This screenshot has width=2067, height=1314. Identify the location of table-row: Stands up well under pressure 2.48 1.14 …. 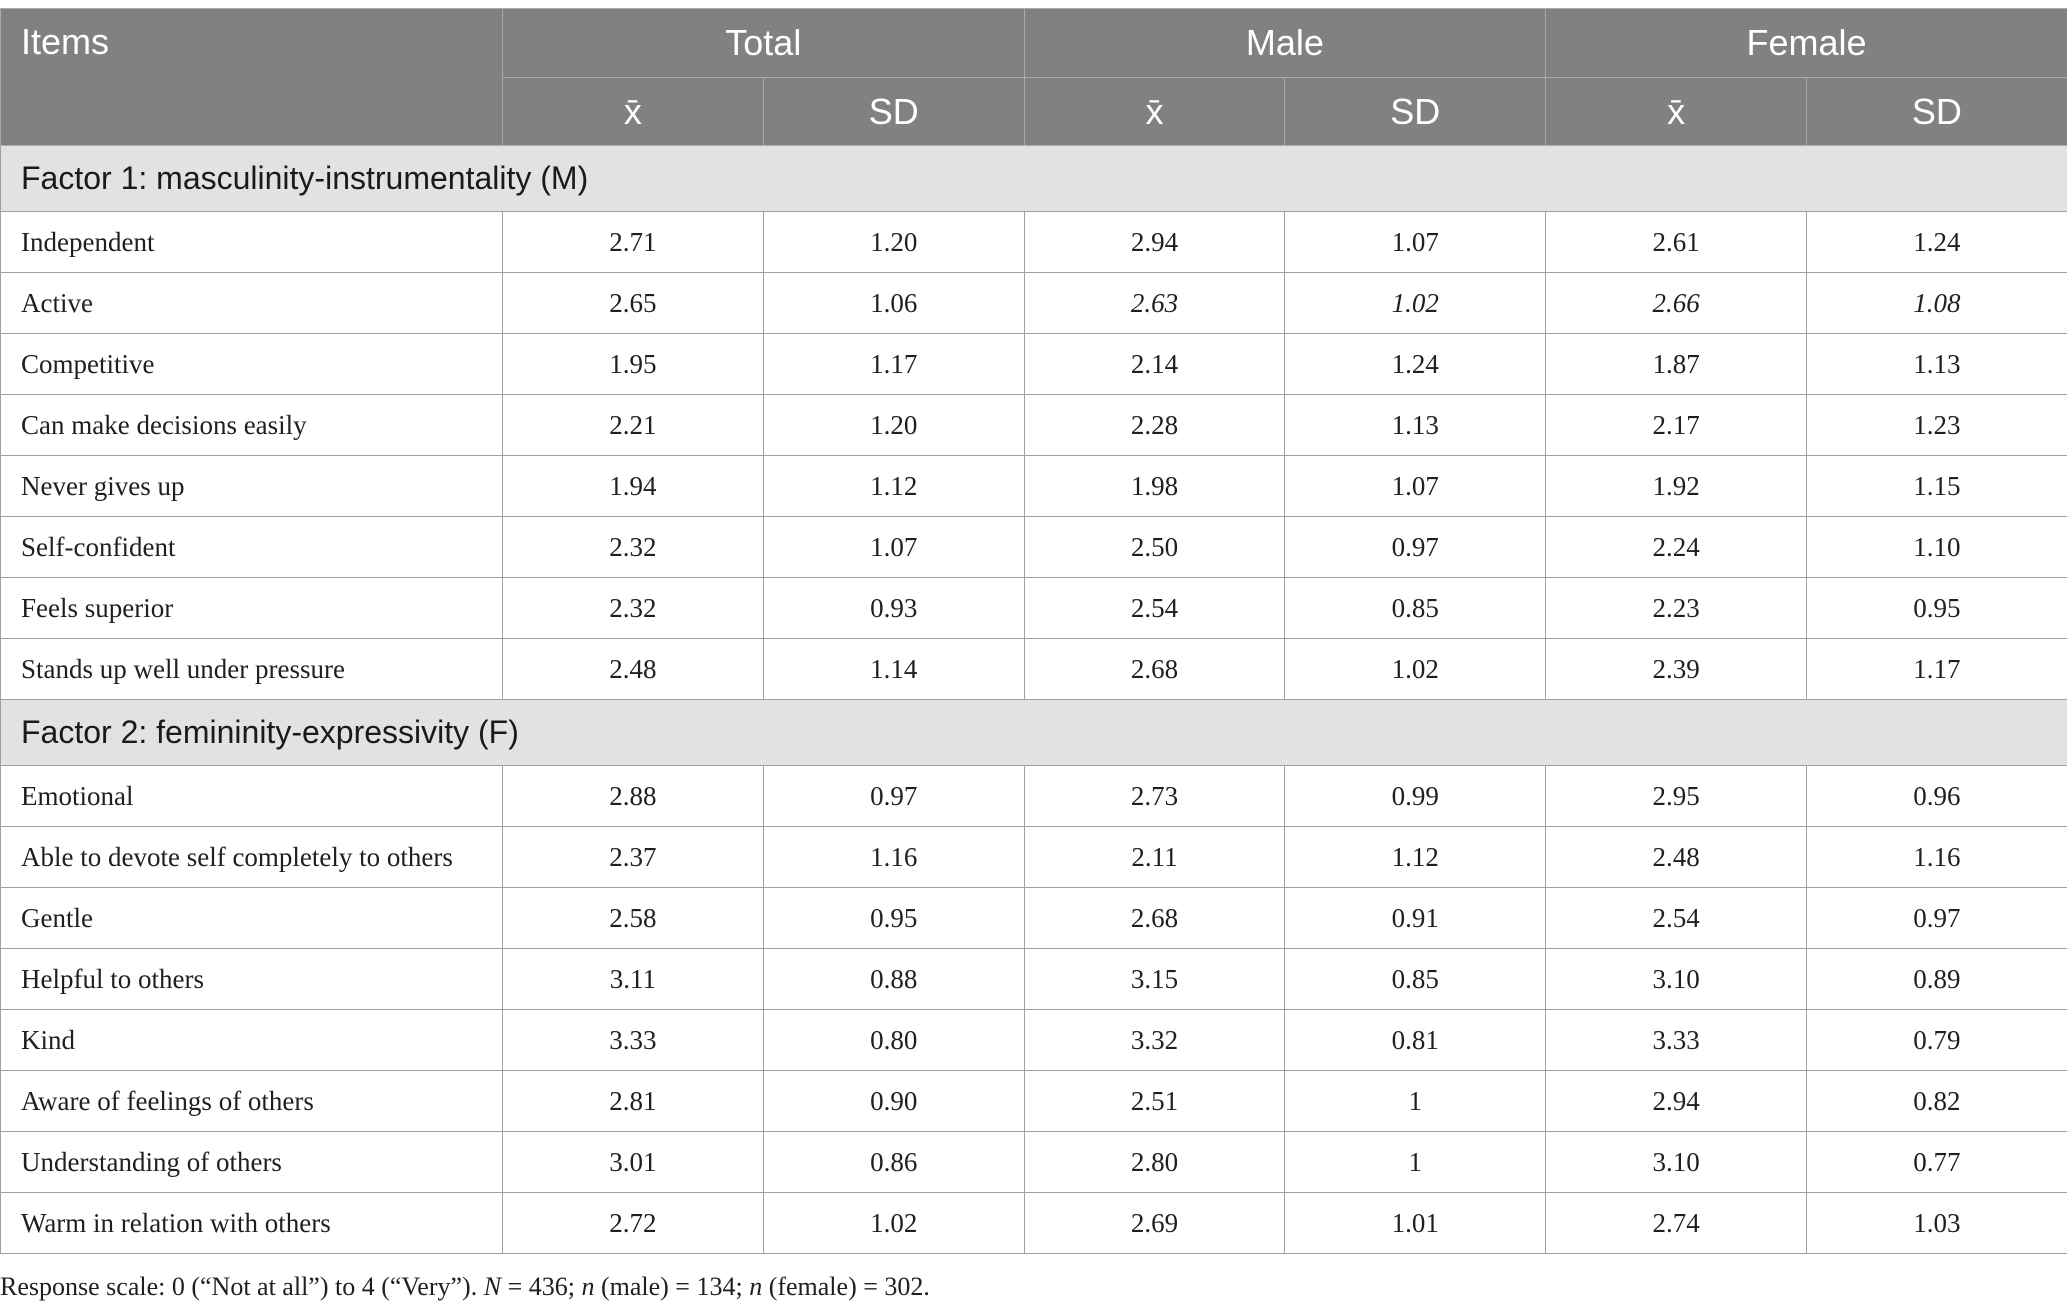
(1033, 669).